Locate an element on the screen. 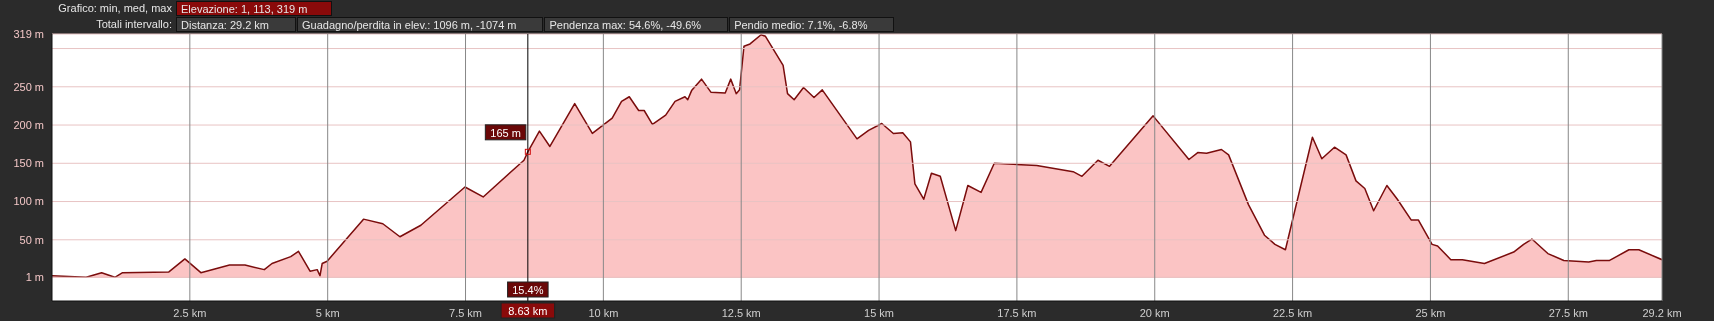 Image resolution: width=1714 pixels, height=321 pixels. y-tick-label: 319 m is located at coordinates (28, 33).